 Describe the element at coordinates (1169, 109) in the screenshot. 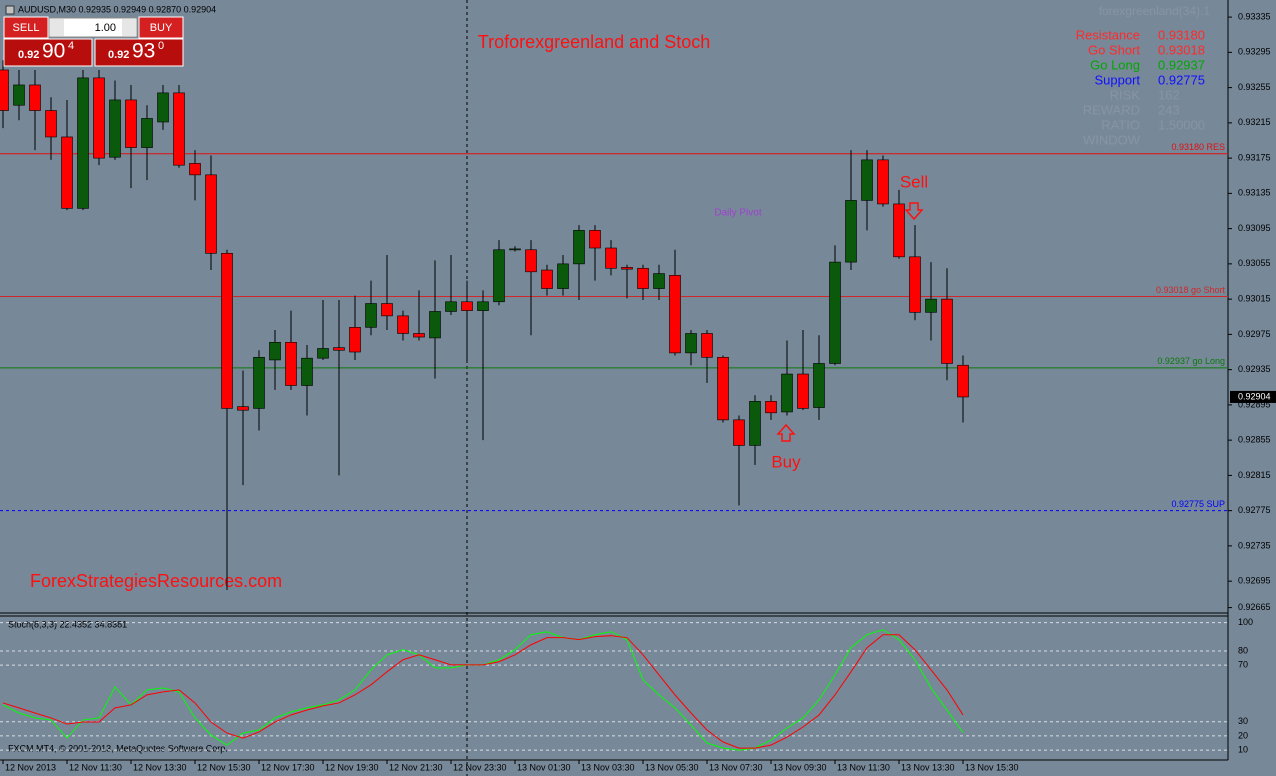

I see `info-value: 243` at that location.